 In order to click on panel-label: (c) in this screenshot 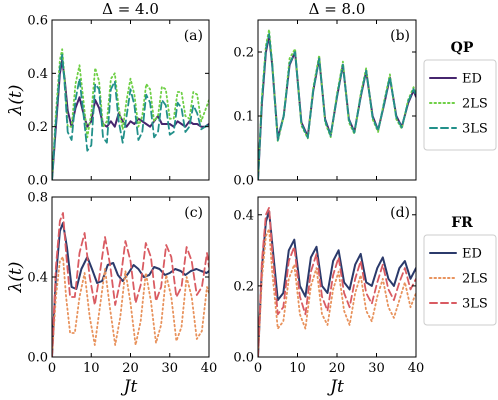, I will do `click(193, 213)`.